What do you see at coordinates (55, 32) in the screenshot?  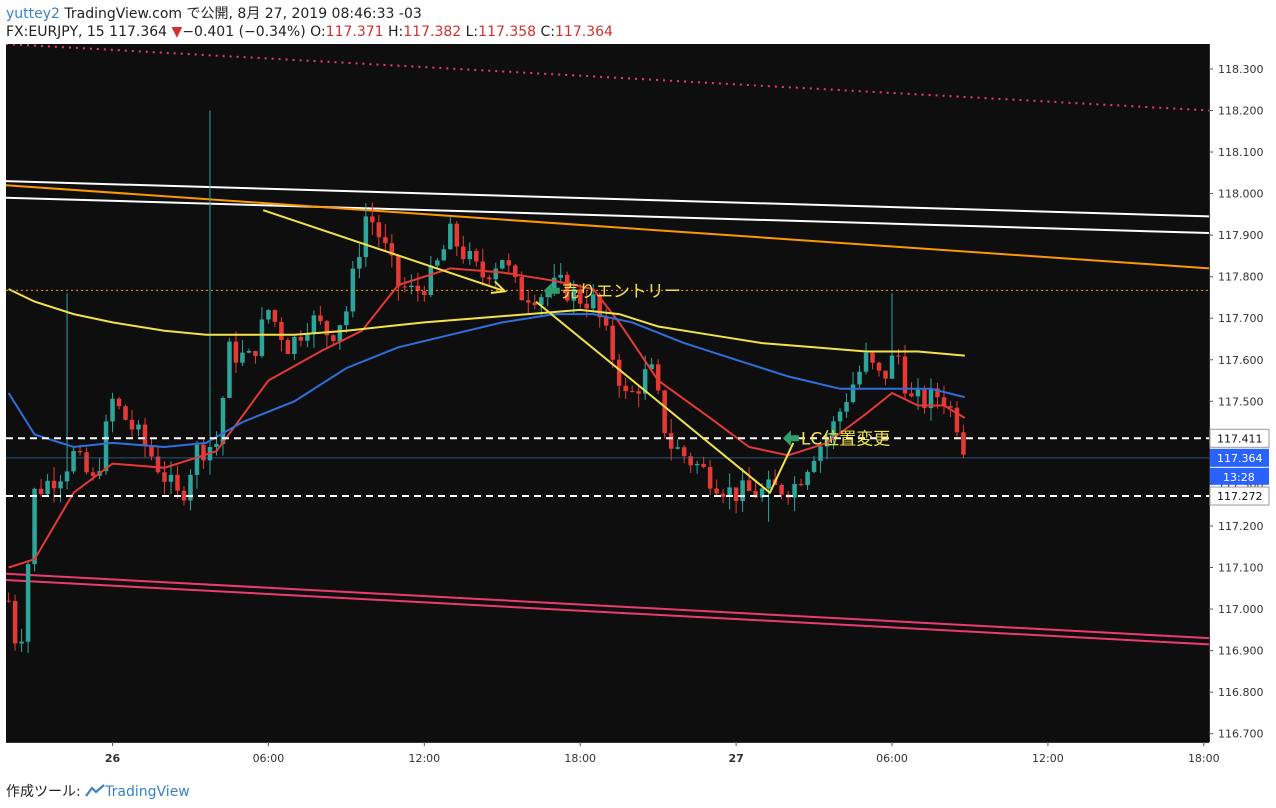 I see `symbol-label: FX:EURJPY, 15` at bounding box center [55, 32].